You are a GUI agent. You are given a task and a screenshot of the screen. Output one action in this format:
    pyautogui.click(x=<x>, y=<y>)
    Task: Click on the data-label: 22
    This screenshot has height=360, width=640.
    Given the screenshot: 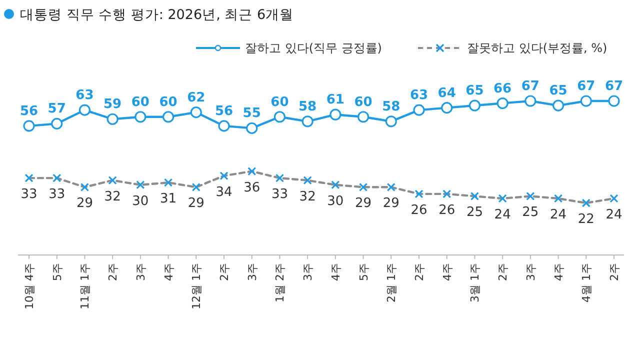 What is the action you would take?
    pyautogui.click(x=586, y=219)
    